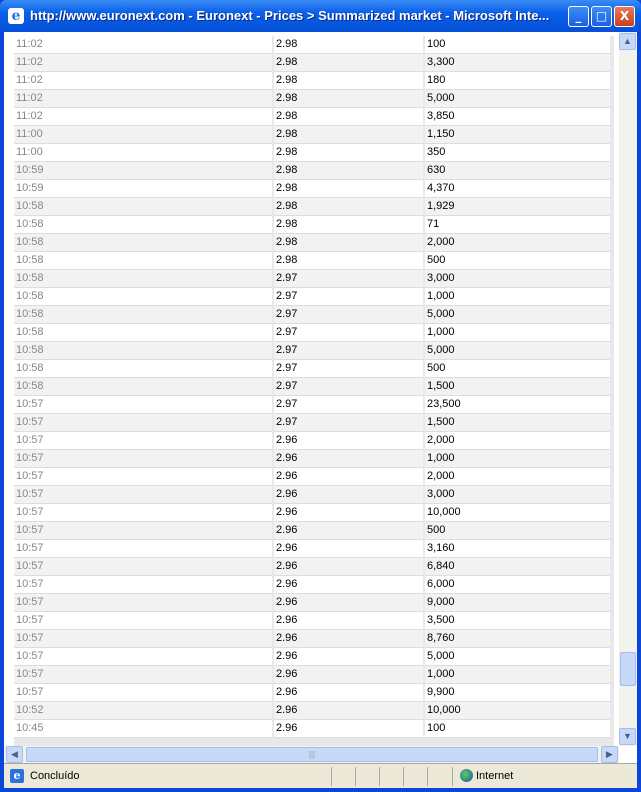  Describe the element at coordinates (143, 729) in the screenshot. I see `time-cell: 10:45` at that location.